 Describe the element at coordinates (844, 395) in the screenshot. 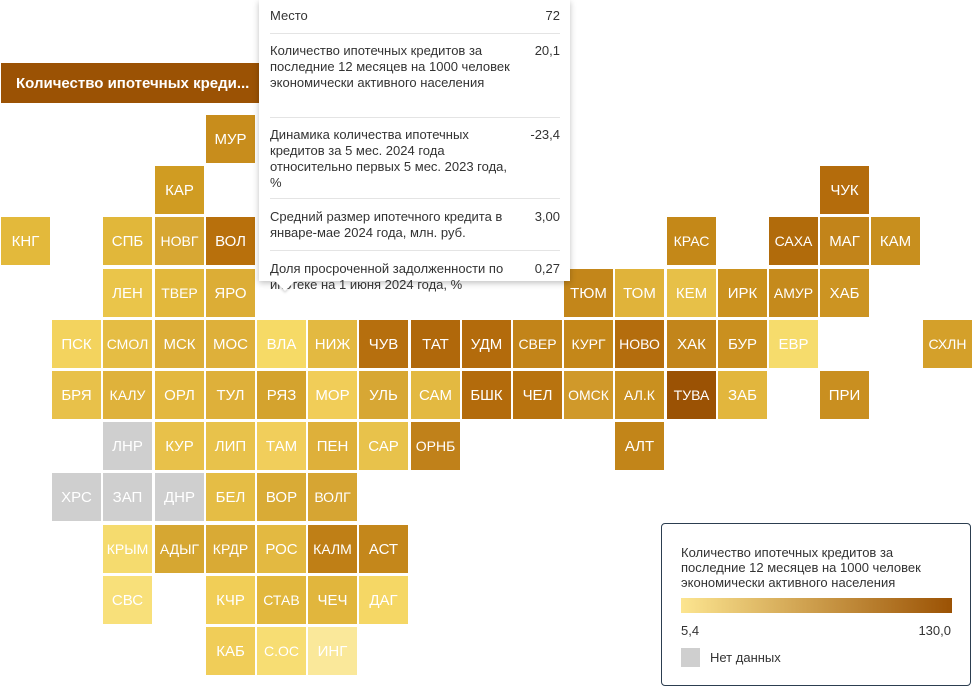

I see `region-tile-при: ПРИ` at that location.